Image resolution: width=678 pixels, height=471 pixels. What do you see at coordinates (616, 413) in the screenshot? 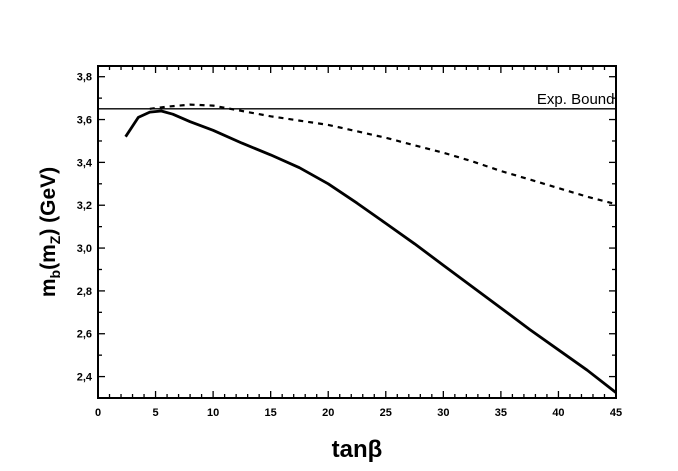
I see `x-tick-label: 45` at bounding box center [616, 413].